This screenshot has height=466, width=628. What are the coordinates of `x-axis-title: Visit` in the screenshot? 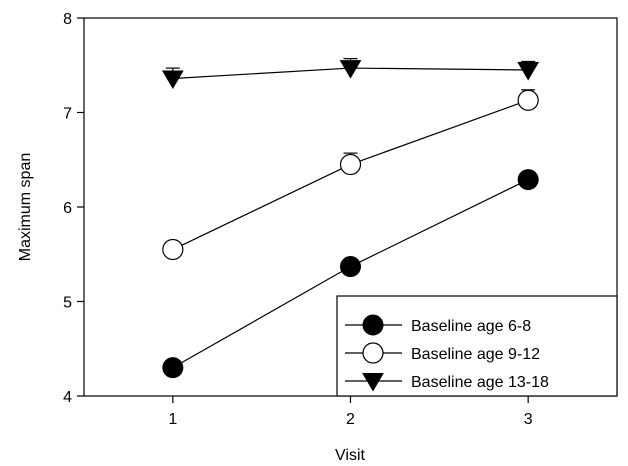 It's located at (350, 455).